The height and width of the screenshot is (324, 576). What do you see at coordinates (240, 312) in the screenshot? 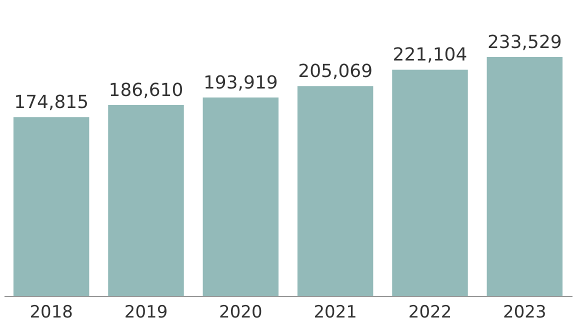
I see `x-tick-label: 2020` at bounding box center [240, 312].